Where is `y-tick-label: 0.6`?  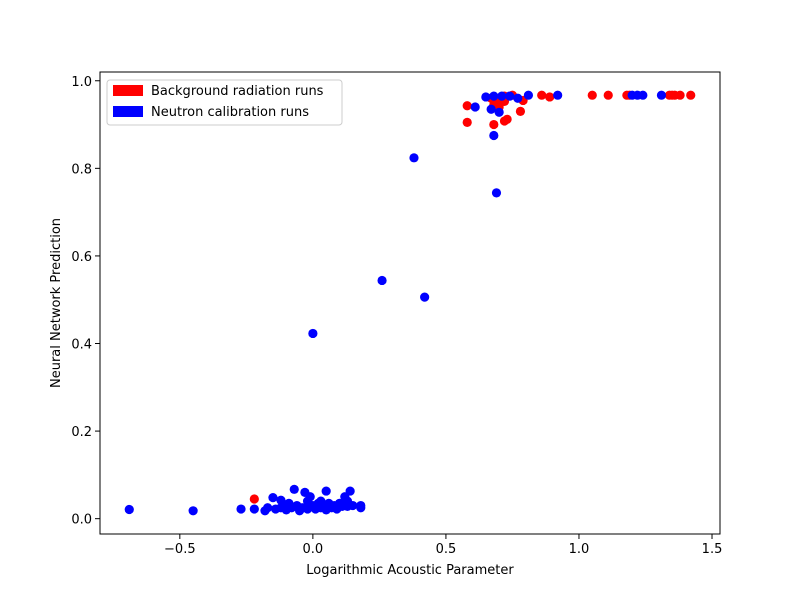
y-tick-label: 0.6 is located at coordinates (81, 257).